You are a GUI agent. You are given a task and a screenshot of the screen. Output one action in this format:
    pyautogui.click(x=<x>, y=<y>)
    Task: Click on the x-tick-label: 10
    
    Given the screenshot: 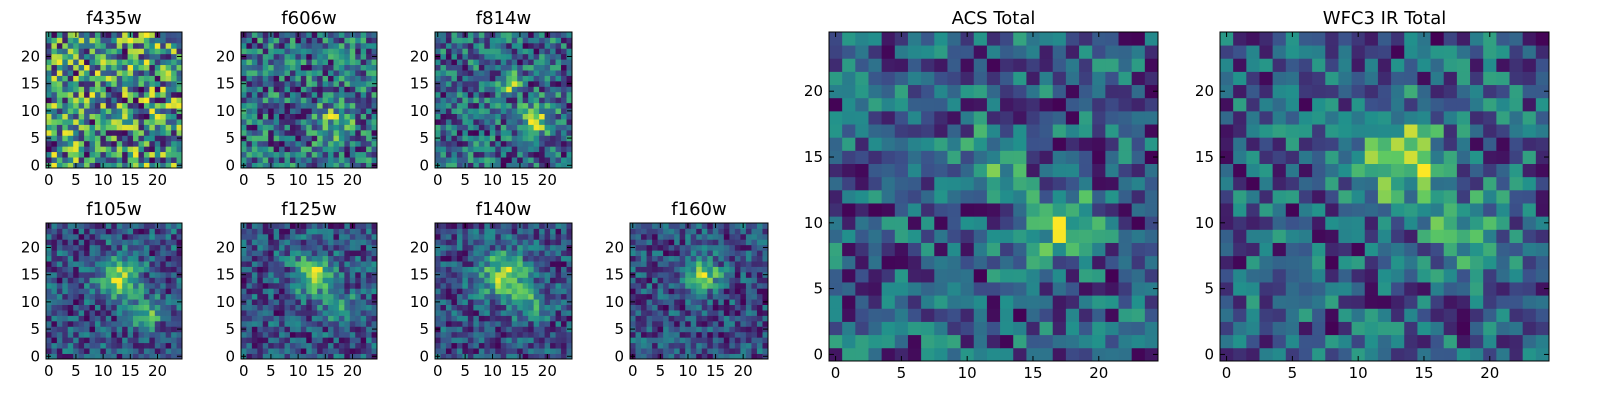 What is the action you would take?
    pyautogui.click(x=687, y=371)
    